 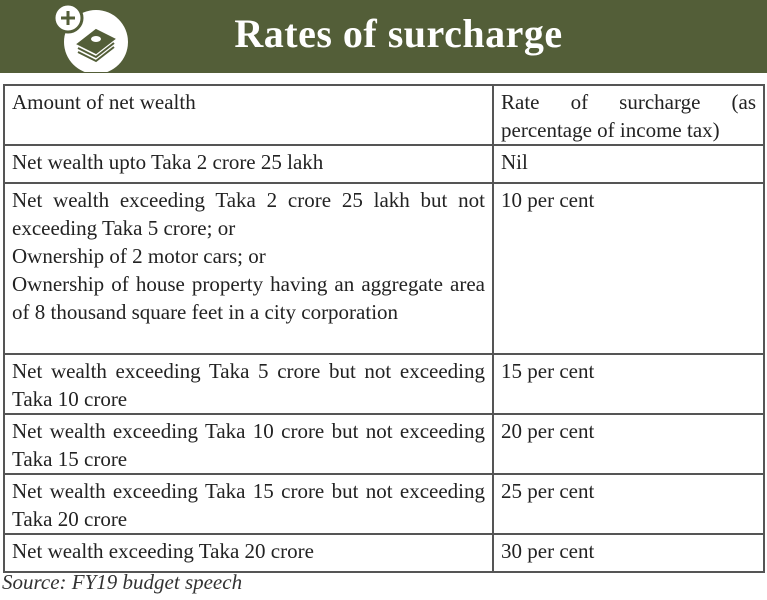 I want to click on wealth-cell: Net wealth exceeding Taka 20 crore, so click(x=248, y=553).